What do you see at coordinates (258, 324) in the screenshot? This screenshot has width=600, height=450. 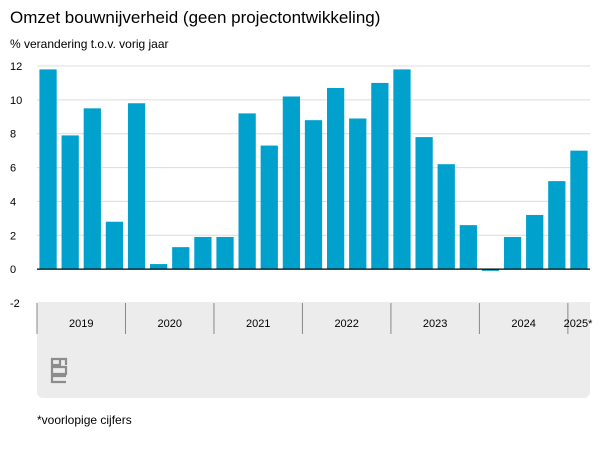 I see `x-tick-label: 2021` at bounding box center [258, 324].